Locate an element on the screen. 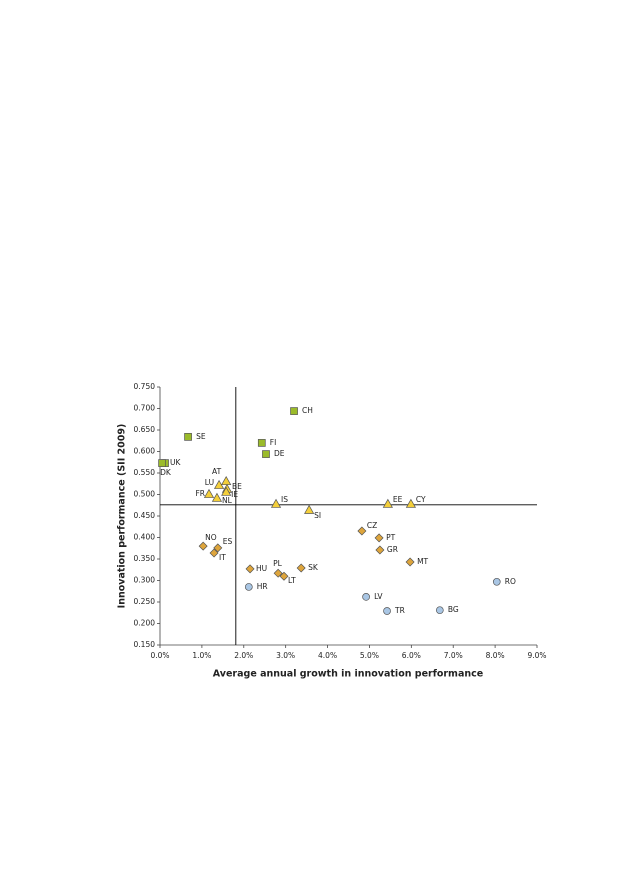 This screenshot has height=893, width=629. point-label: FR is located at coordinates (200, 493).